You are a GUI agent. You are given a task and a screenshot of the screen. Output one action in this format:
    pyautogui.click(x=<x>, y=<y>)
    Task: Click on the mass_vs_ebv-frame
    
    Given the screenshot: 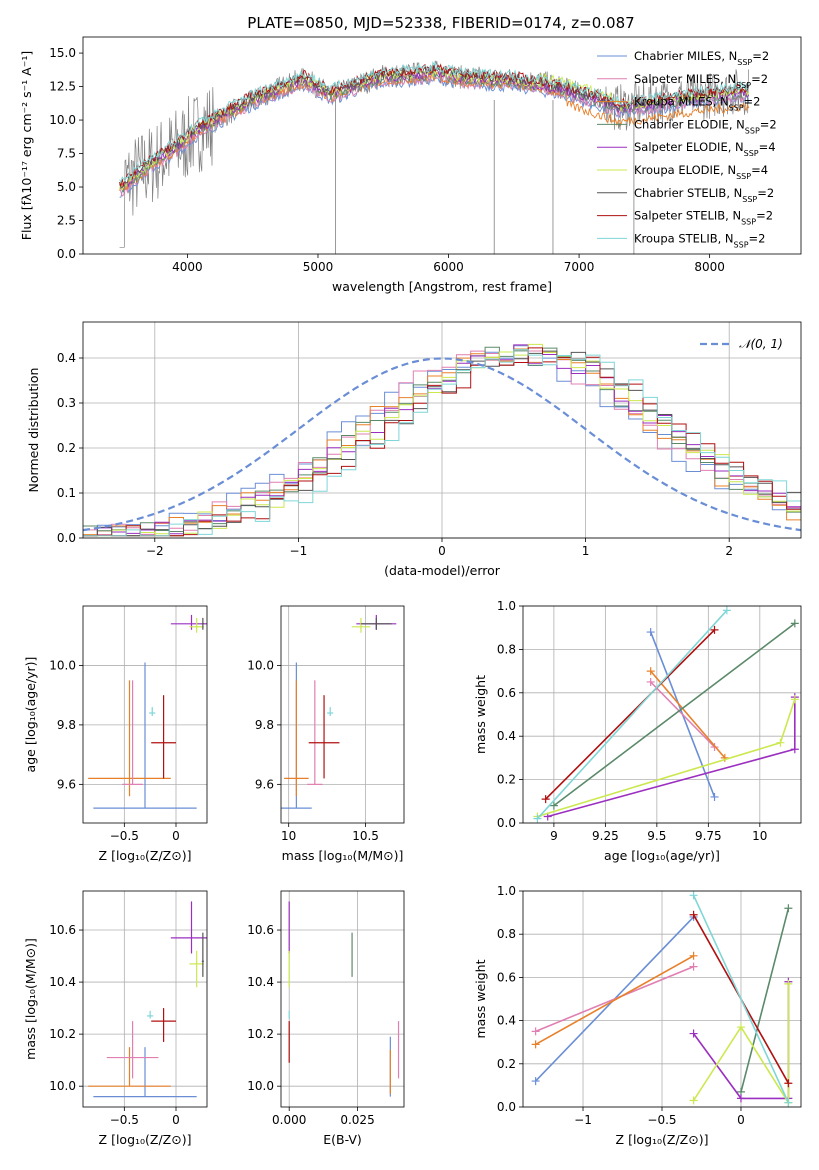 What is the action you would take?
    pyautogui.click(x=342, y=999)
    